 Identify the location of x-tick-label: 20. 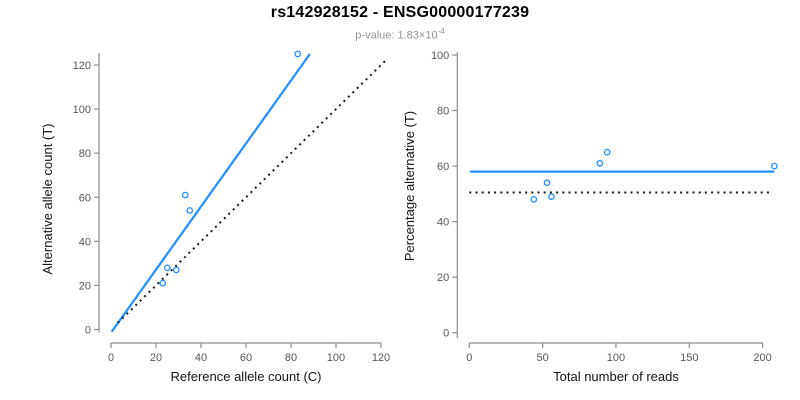
(156, 358).